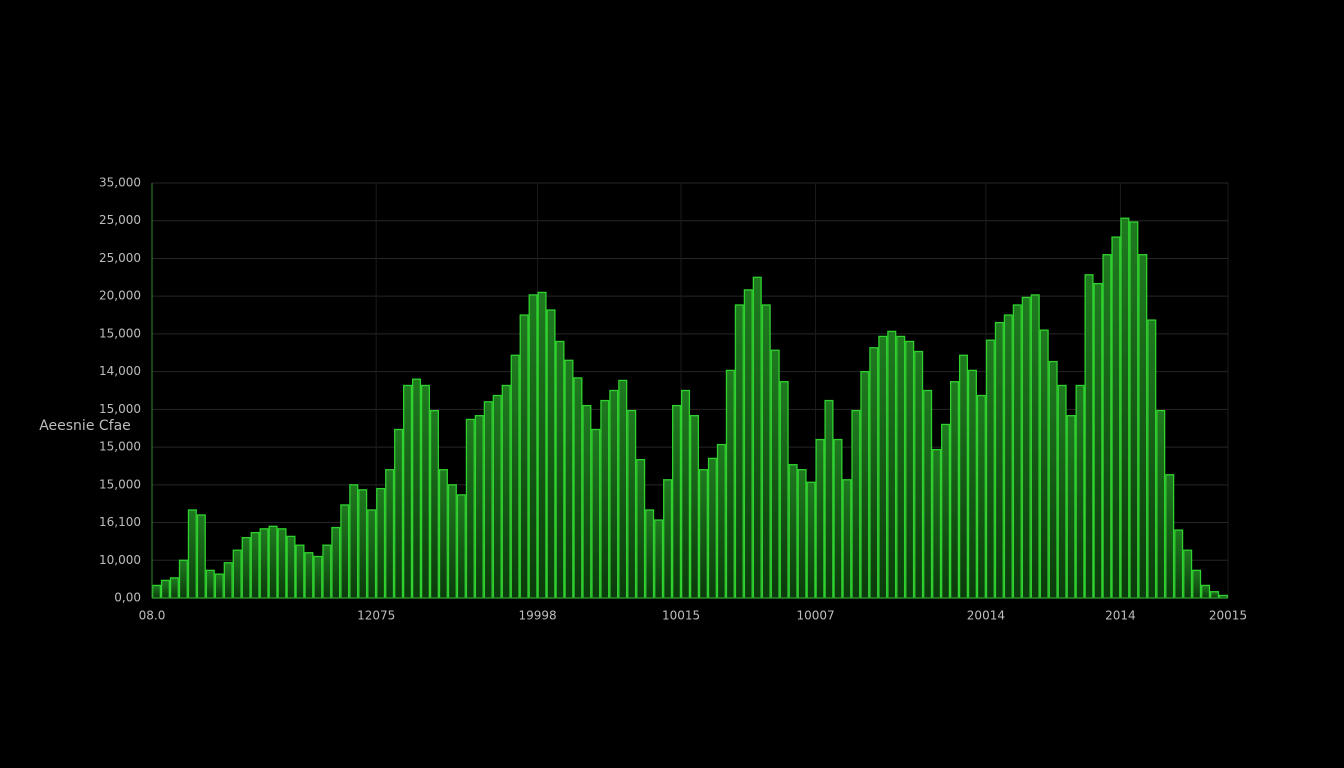  What do you see at coordinates (120, 183) in the screenshot?
I see `y-tick-label: 35,000` at bounding box center [120, 183].